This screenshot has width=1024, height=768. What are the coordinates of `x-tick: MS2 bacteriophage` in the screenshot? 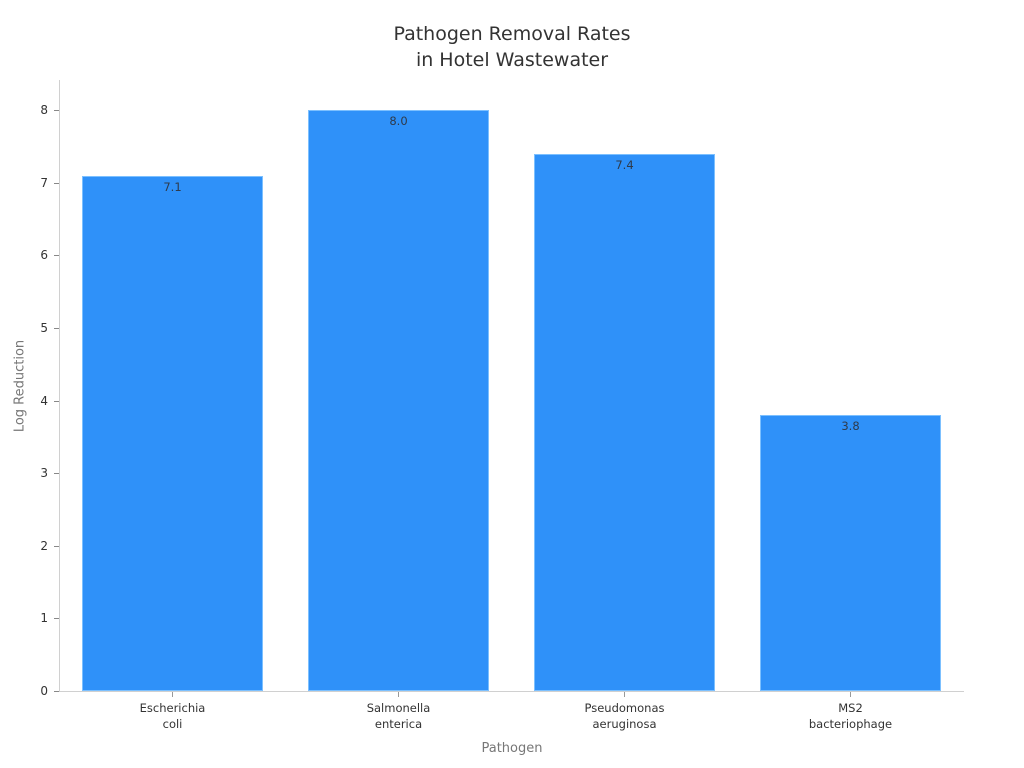 It's located at (851, 712).